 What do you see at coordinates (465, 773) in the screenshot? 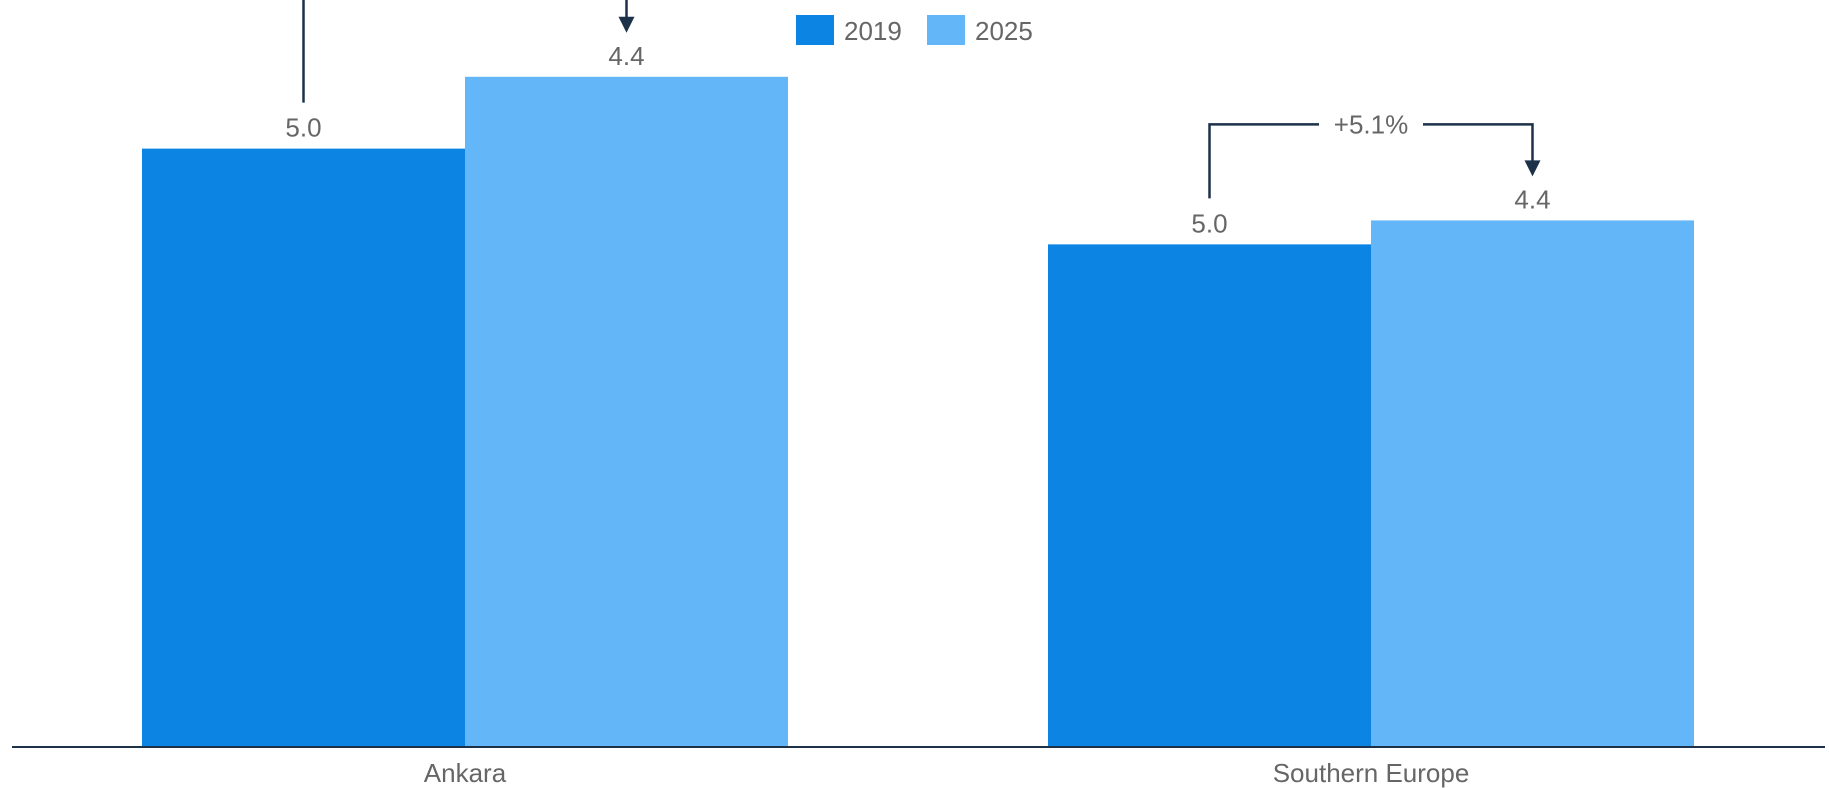
I see `category-label-ankara: Ankara` at bounding box center [465, 773].